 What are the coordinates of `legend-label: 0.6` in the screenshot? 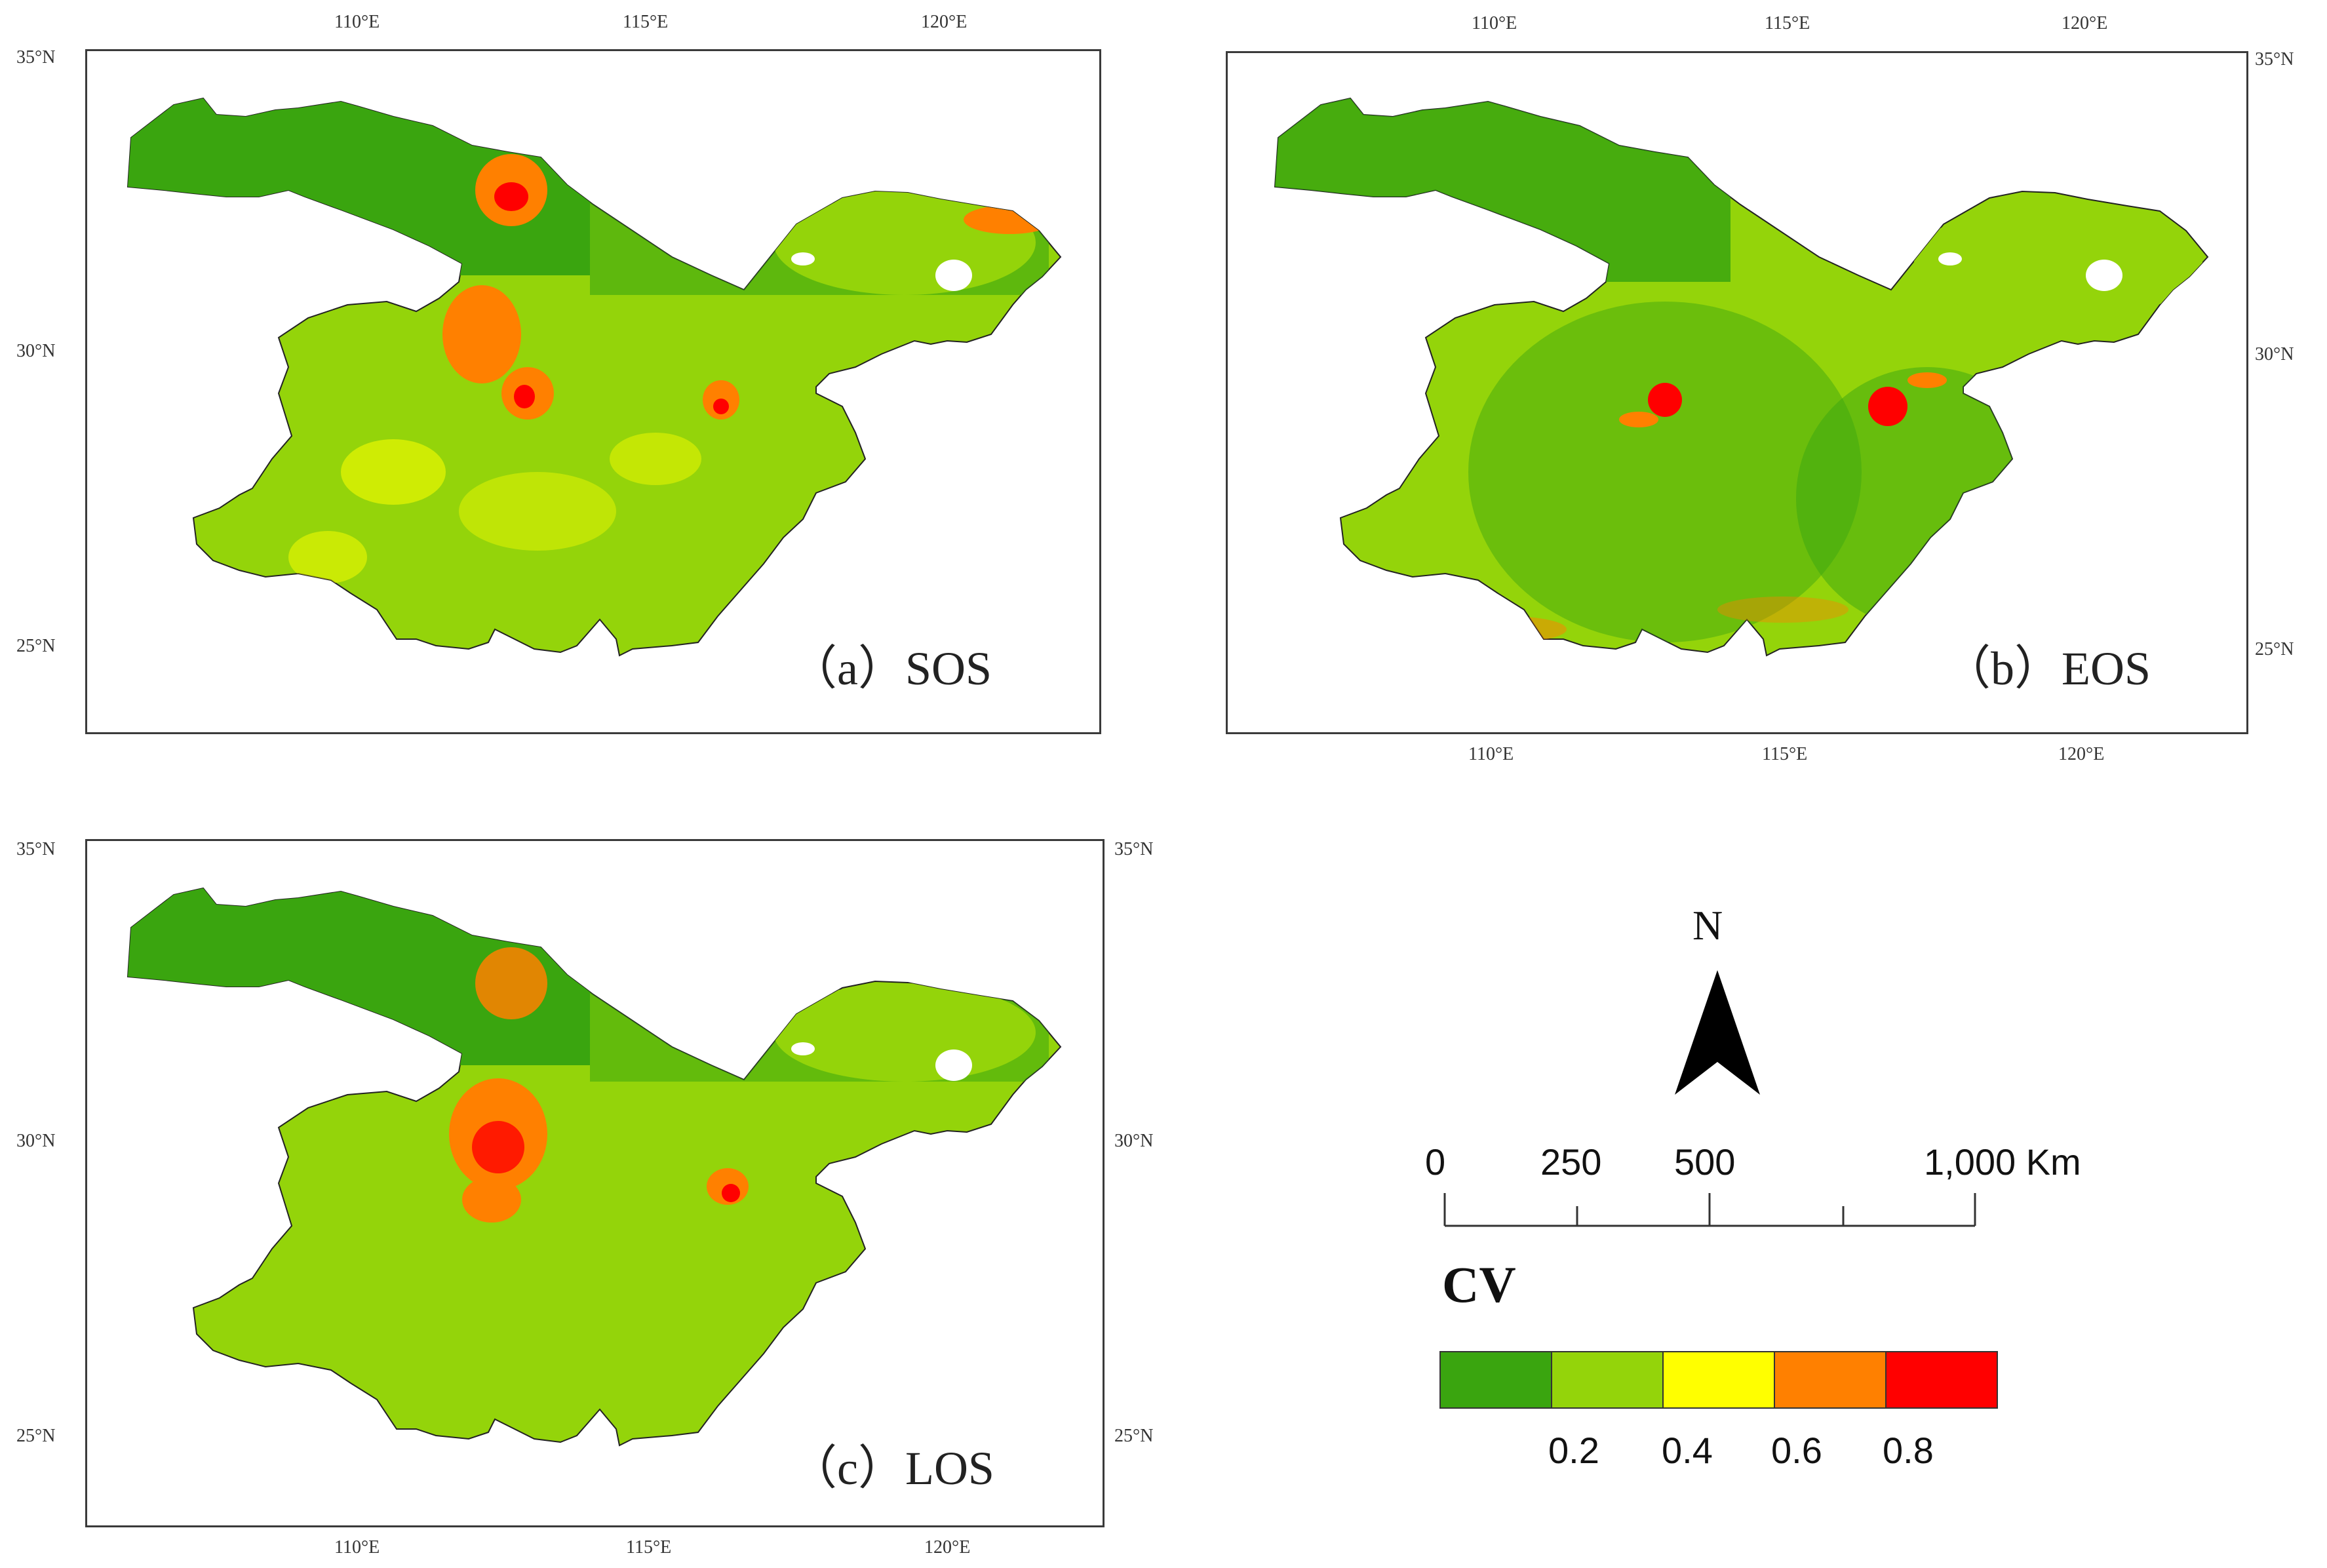 It's located at (1796, 1450).